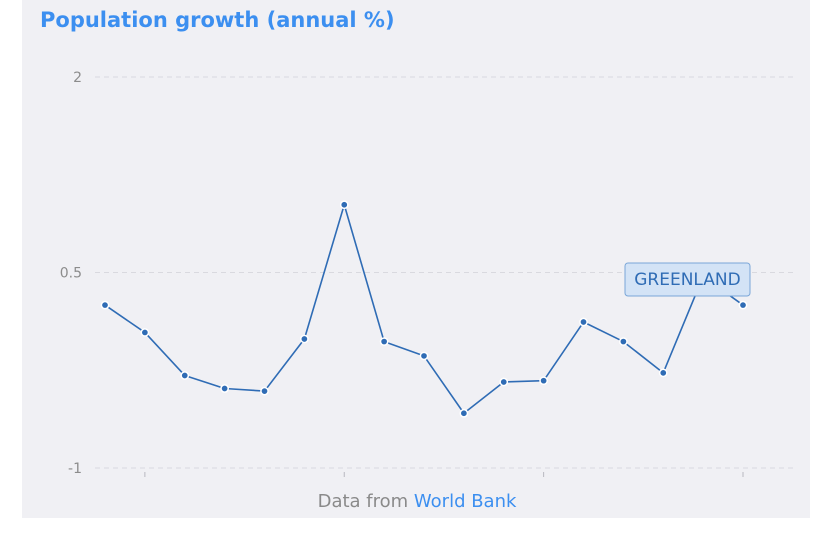 This screenshot has width=834, height=544. I want to click on y-tick-label: 2, so click(77, 78).